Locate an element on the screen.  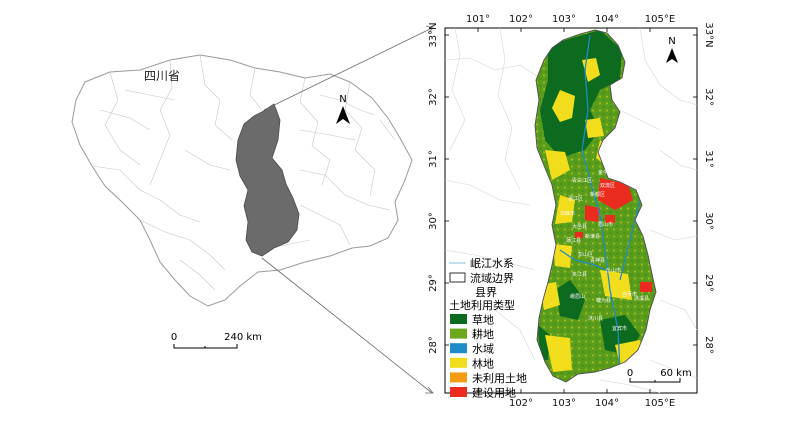
town-label: 新都区 is located at coordinates (597, 194).